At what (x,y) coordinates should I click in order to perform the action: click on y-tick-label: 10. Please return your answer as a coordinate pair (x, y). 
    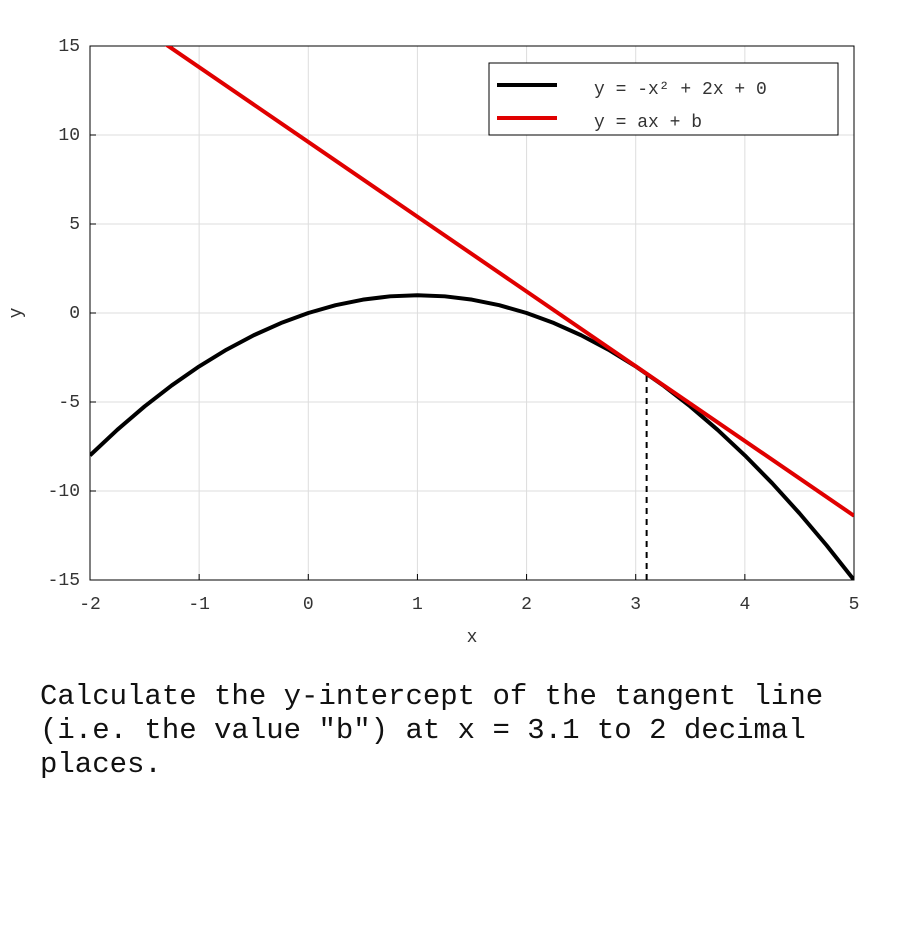
    Looking at the image, I should click on (69, 136).